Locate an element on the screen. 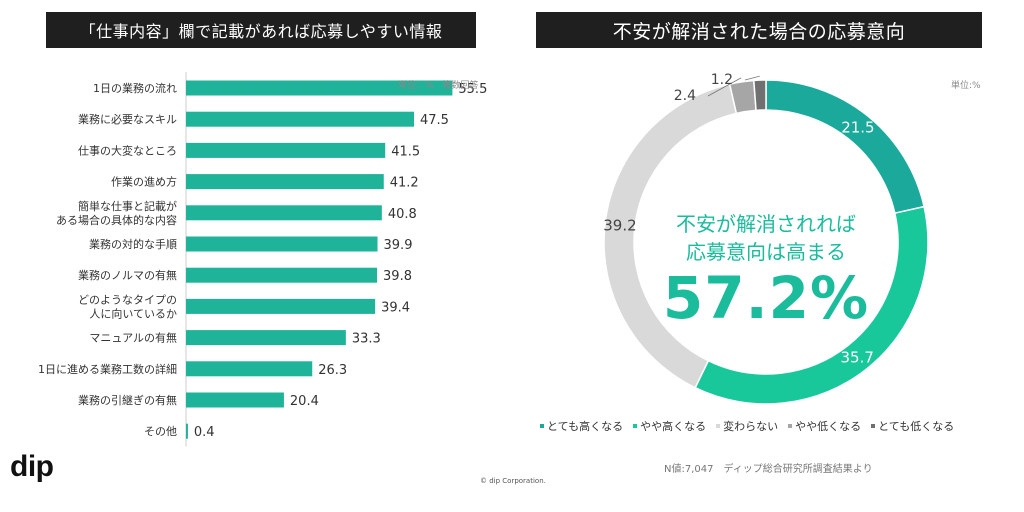 The height and width of the screenshot is (512, 1024). source-note: N値:7,047 ディップ総合研究所調査結果より is located at coordinates (768, 469).